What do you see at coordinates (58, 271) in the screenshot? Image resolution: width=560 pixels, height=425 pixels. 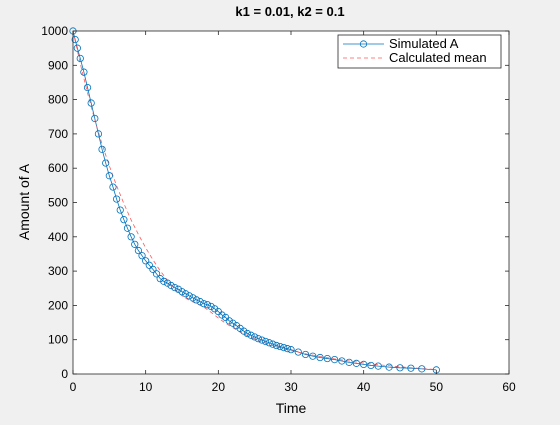 I see `y-tick-label: 300` at bounding box center [58, 271].